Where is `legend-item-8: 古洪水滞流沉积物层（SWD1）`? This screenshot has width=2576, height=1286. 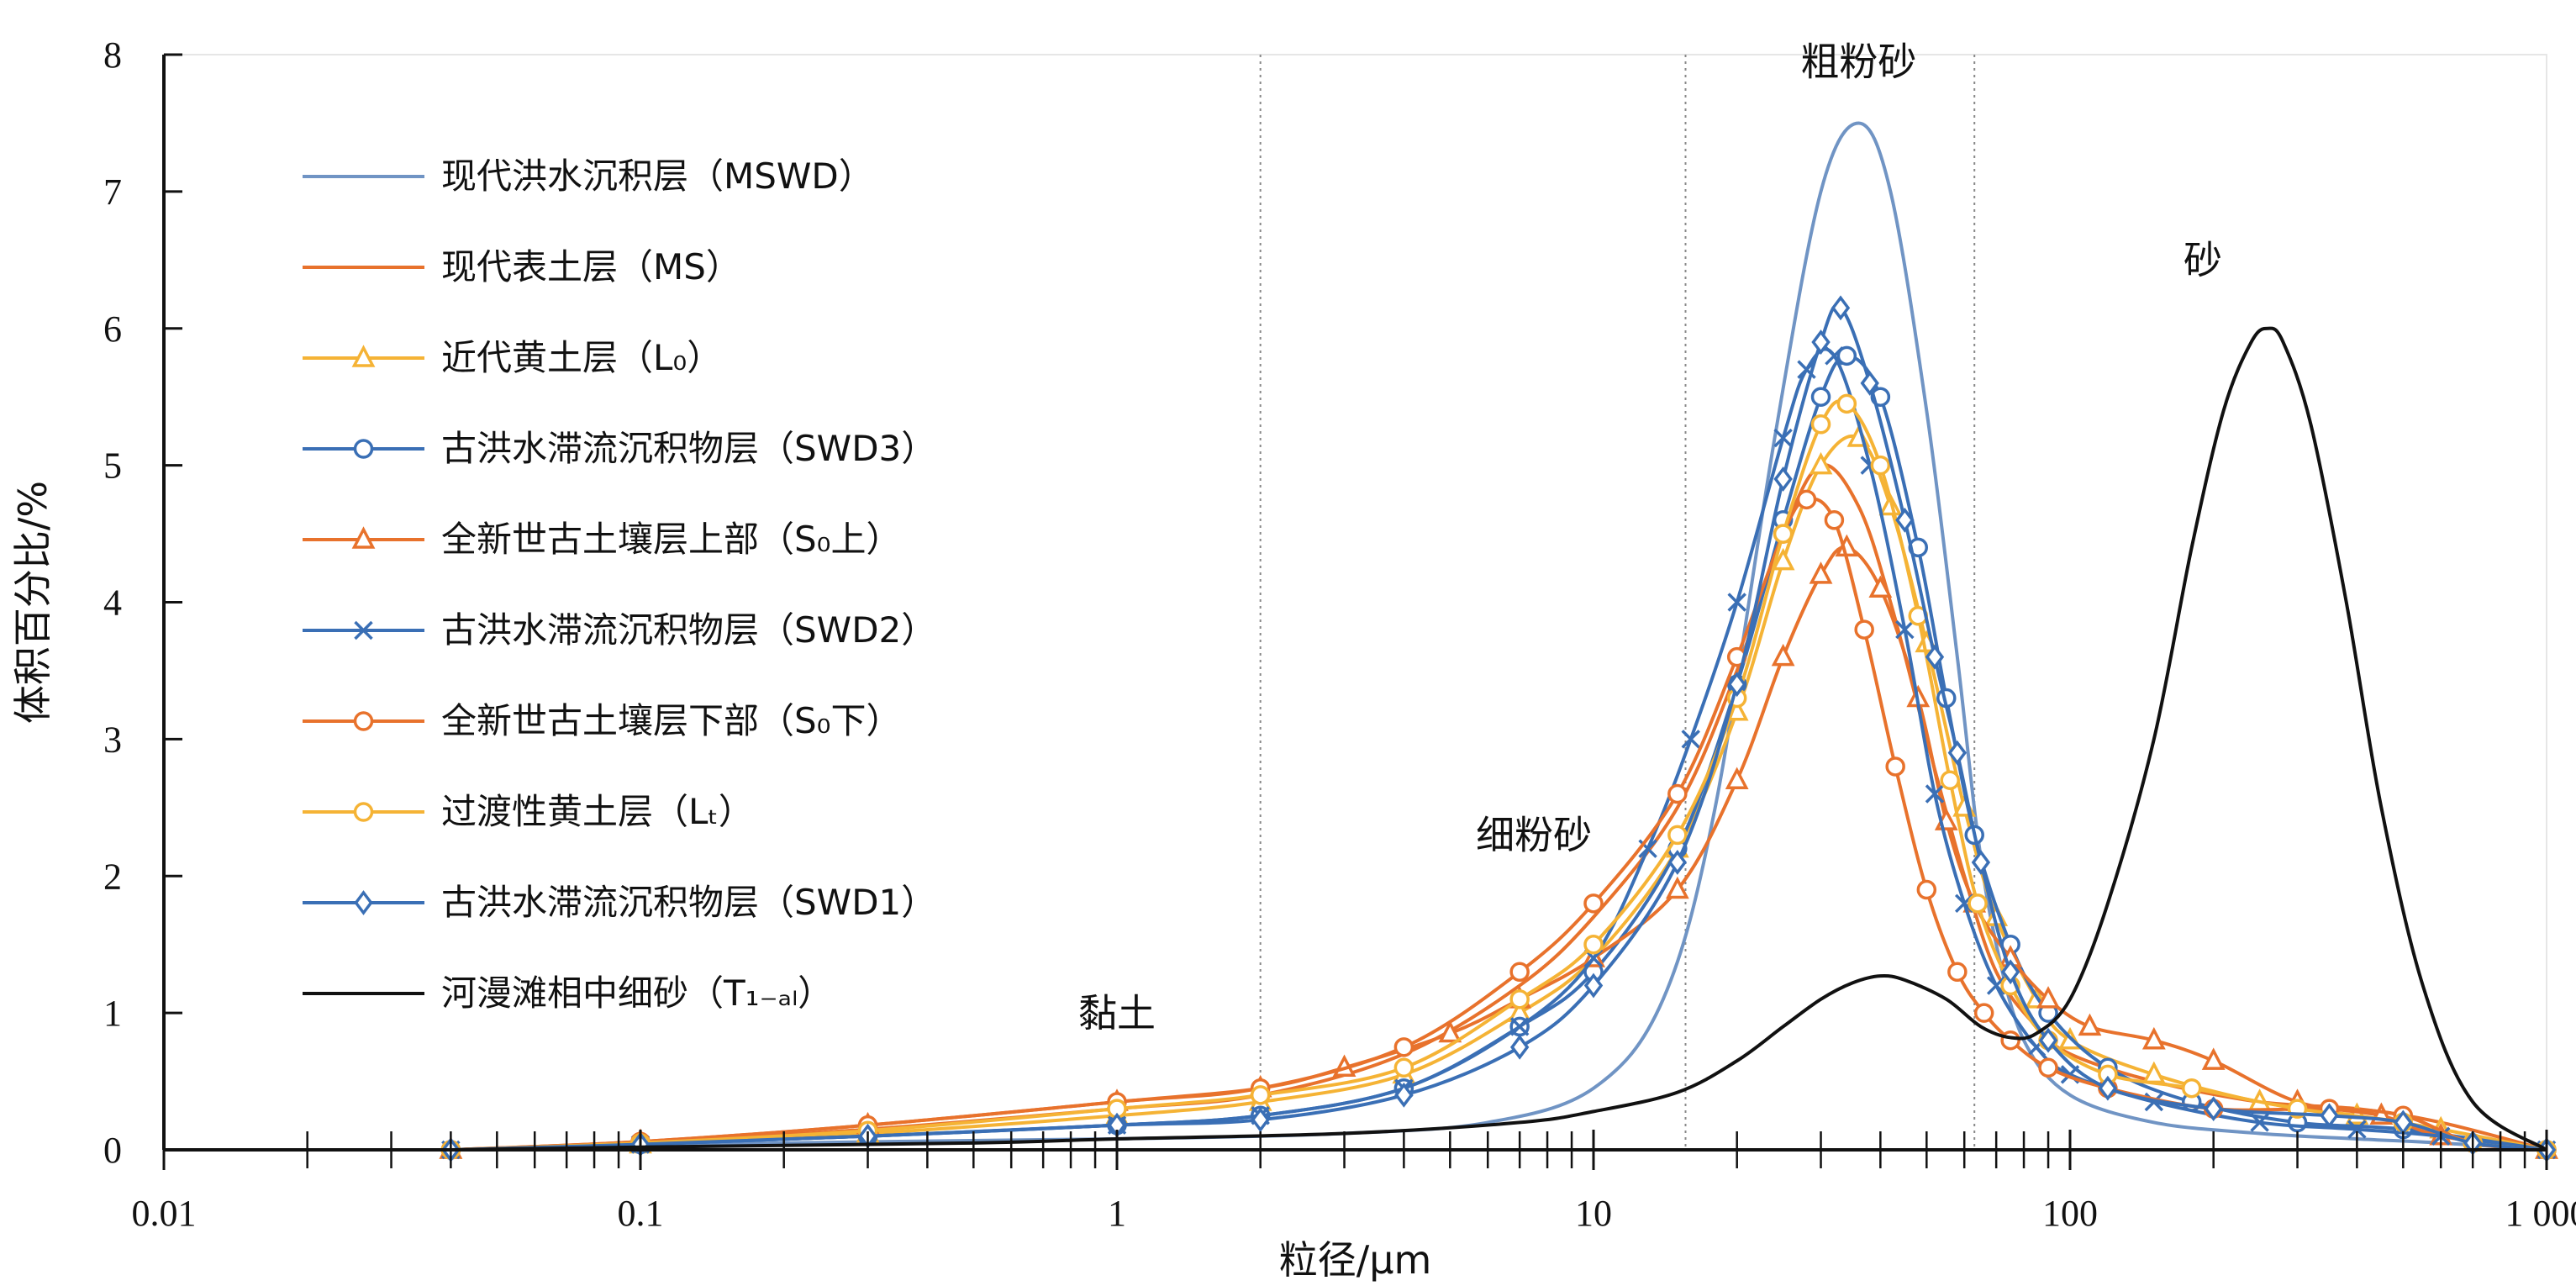 legend-item-8: 古洪水滞流沉积物层（SWD1） is located at coordinates (619, 902).